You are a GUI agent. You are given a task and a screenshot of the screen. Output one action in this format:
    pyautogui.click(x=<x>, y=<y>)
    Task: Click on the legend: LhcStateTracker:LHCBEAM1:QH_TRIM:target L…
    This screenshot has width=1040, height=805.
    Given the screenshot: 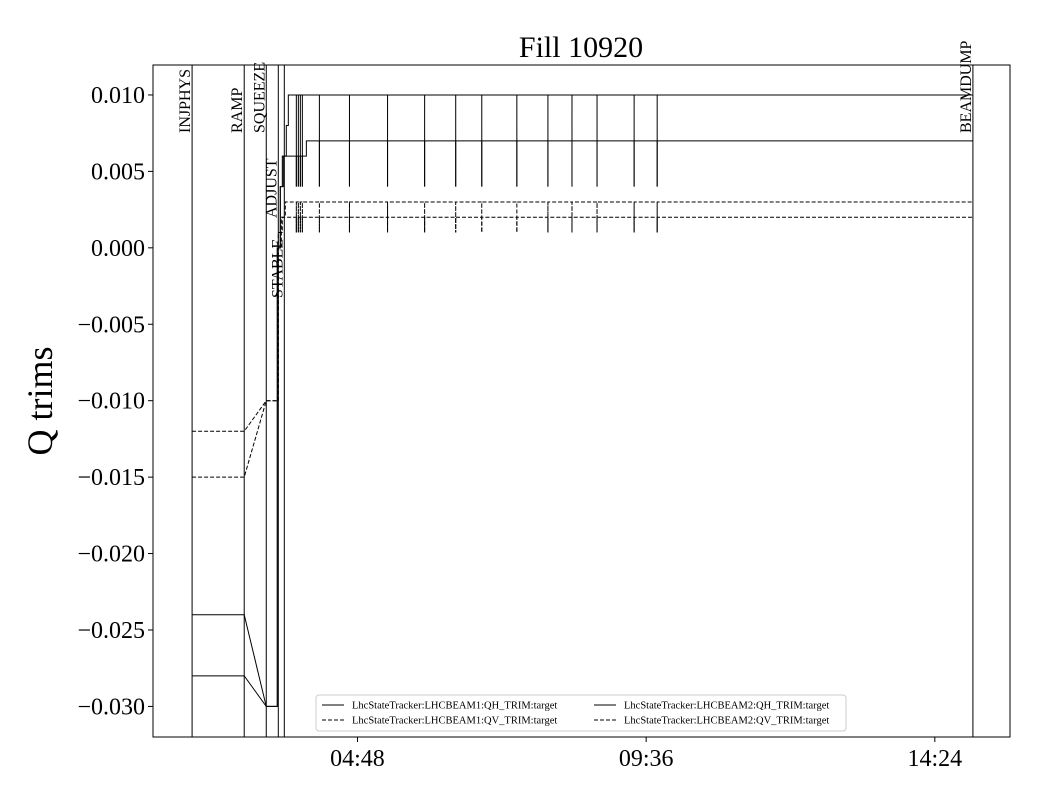 What is the action you would take?
    pyautogui.click(x=581, y=713)
    